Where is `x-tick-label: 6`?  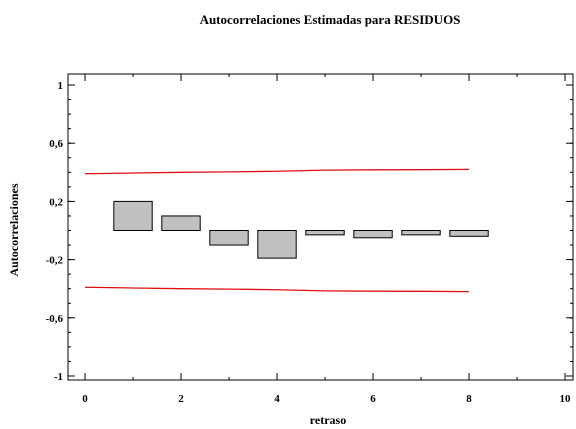
x-tick-label: 6 is located at coordinates (373, 399).